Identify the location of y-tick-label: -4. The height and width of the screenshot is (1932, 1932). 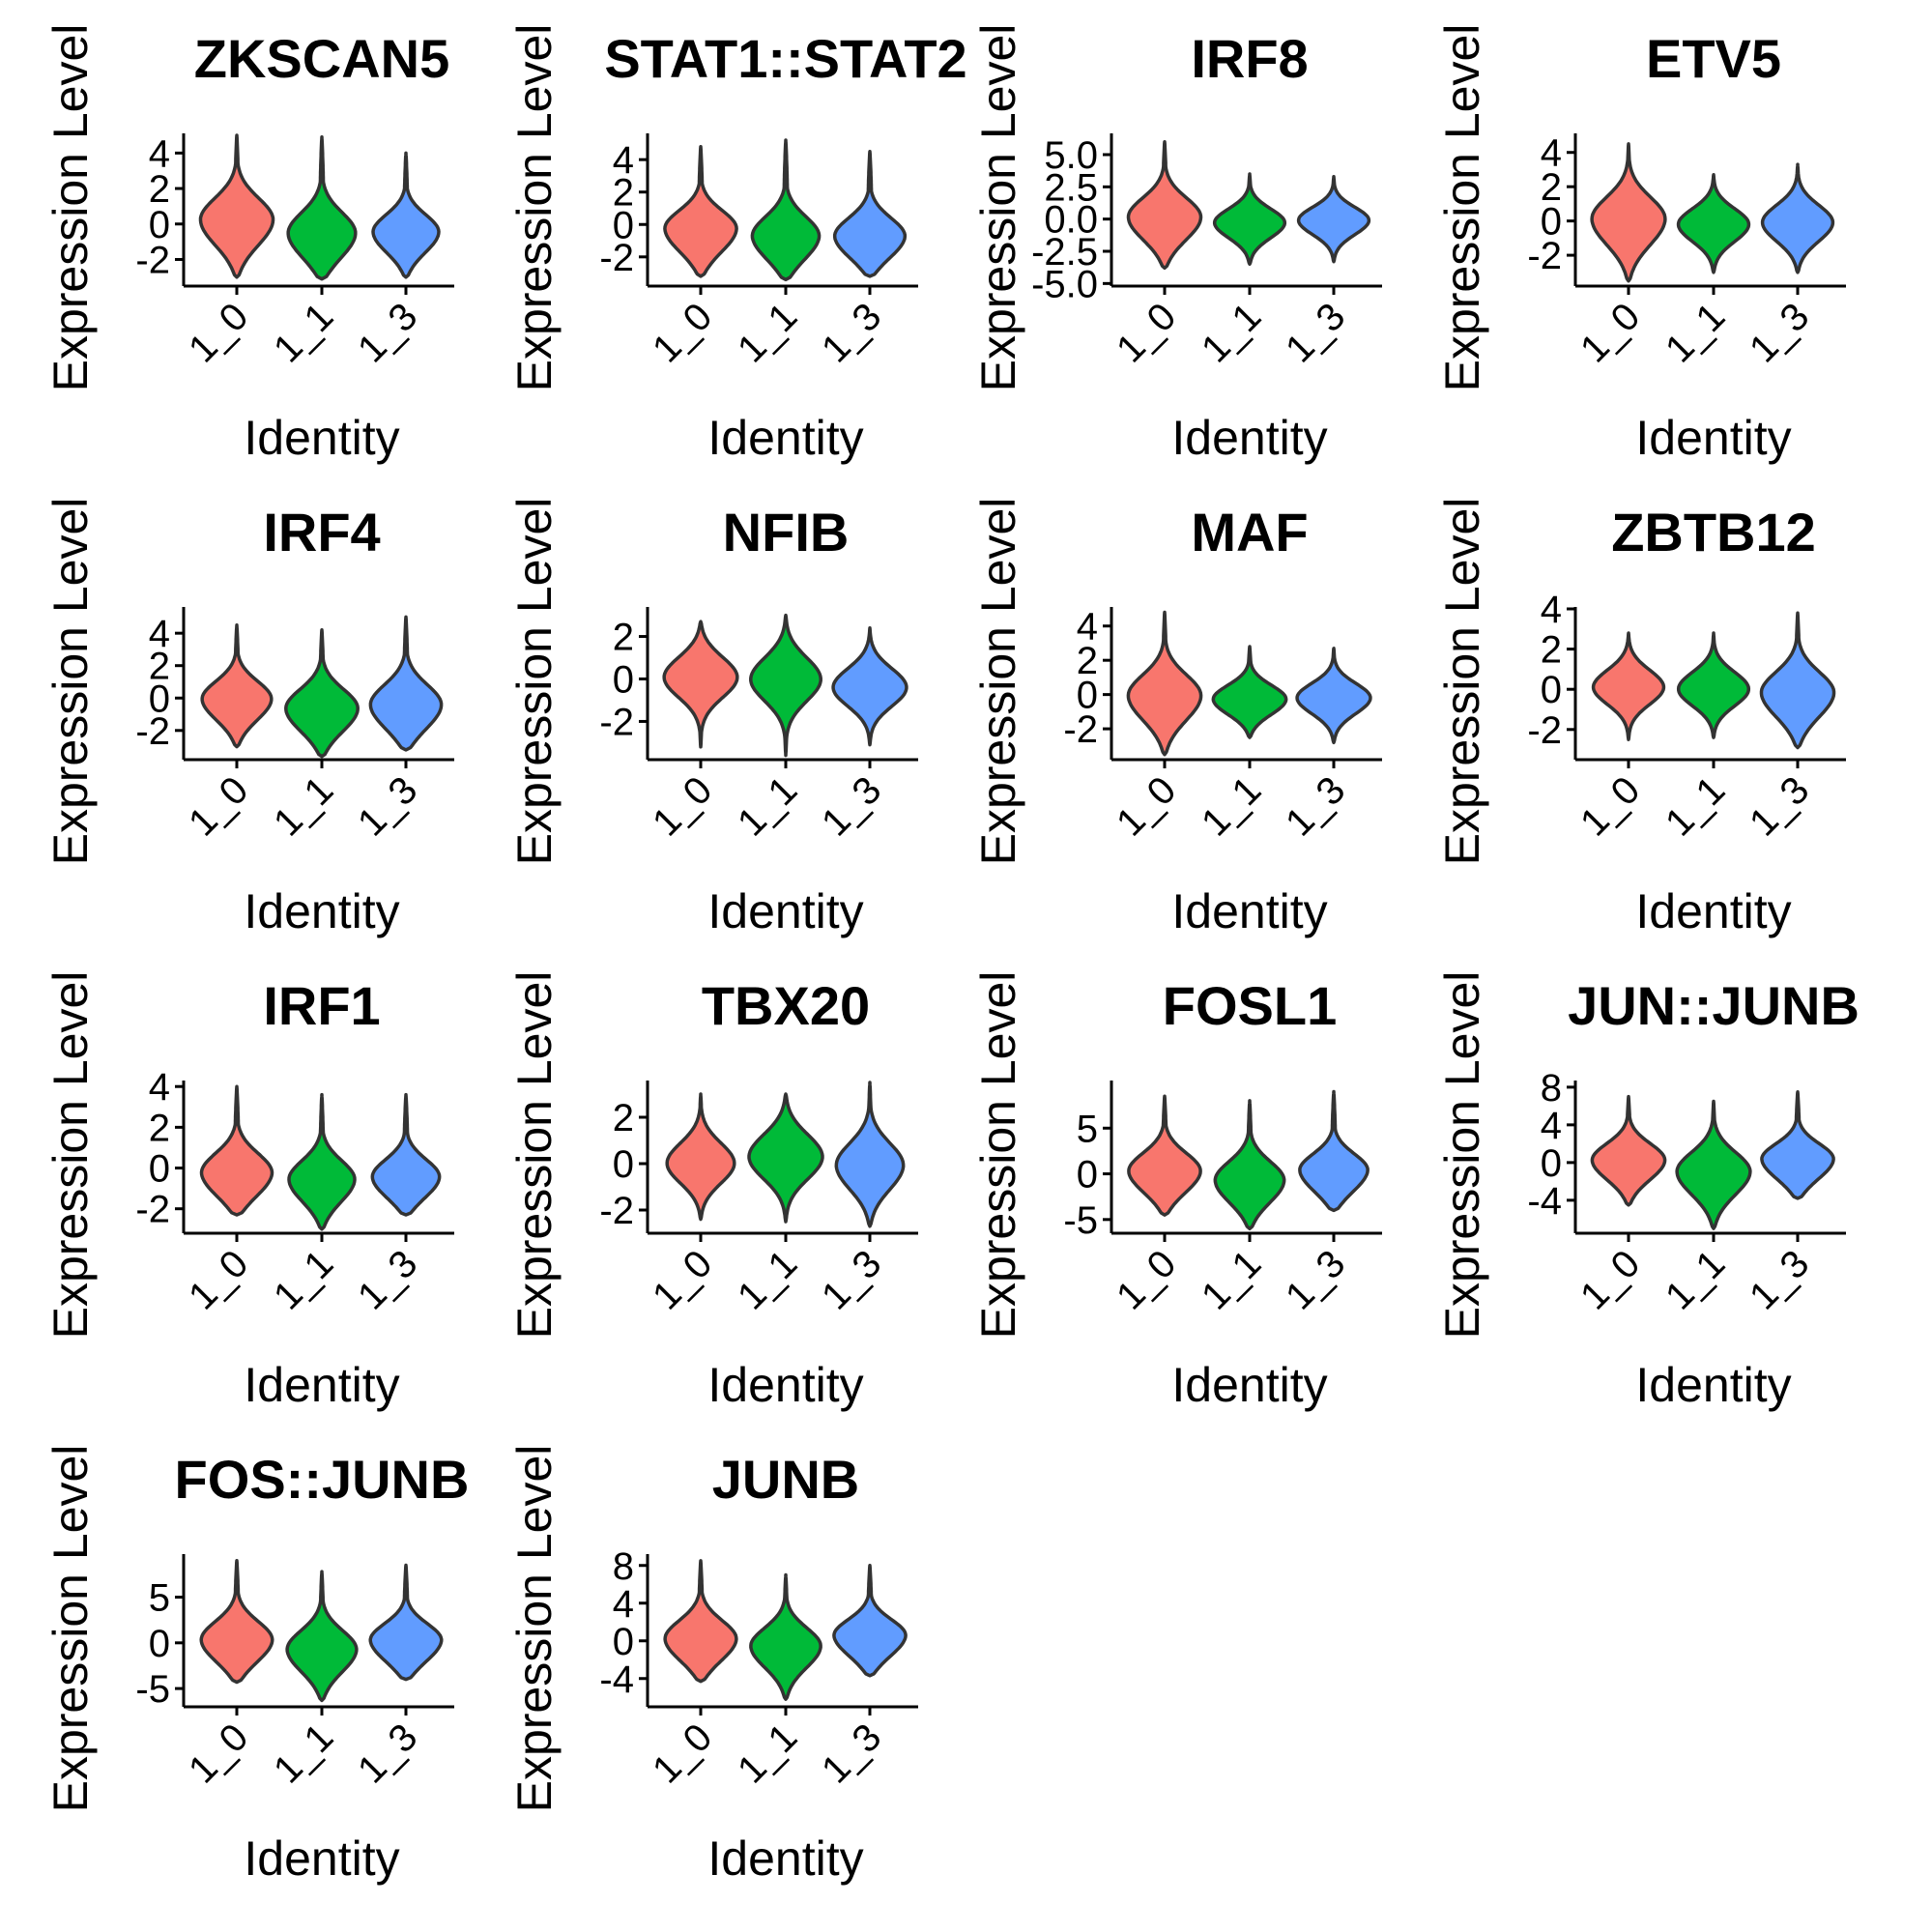
(616, 1679).